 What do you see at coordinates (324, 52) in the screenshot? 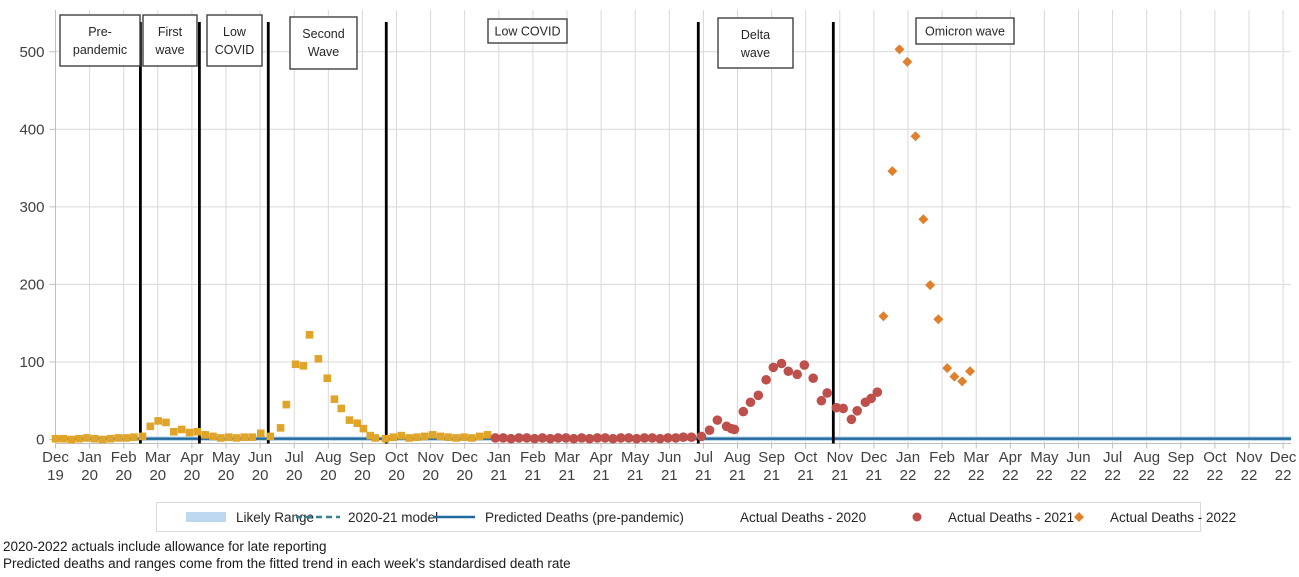
I see `wave-label-text: Wave` at bounding box center [324, 52].